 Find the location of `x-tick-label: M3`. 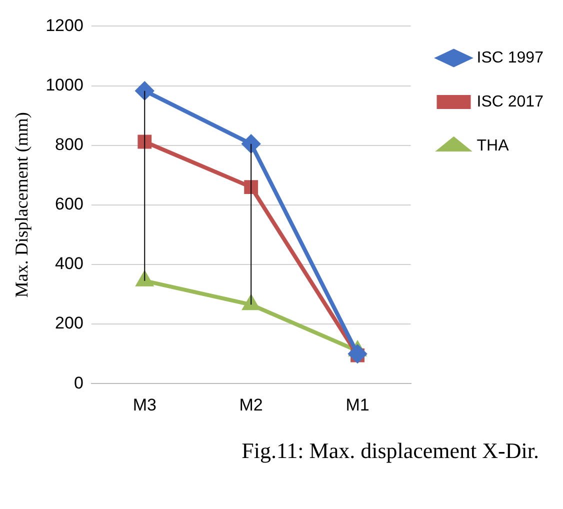

x-tick-label: M3 is located at coordinates (144, 404).